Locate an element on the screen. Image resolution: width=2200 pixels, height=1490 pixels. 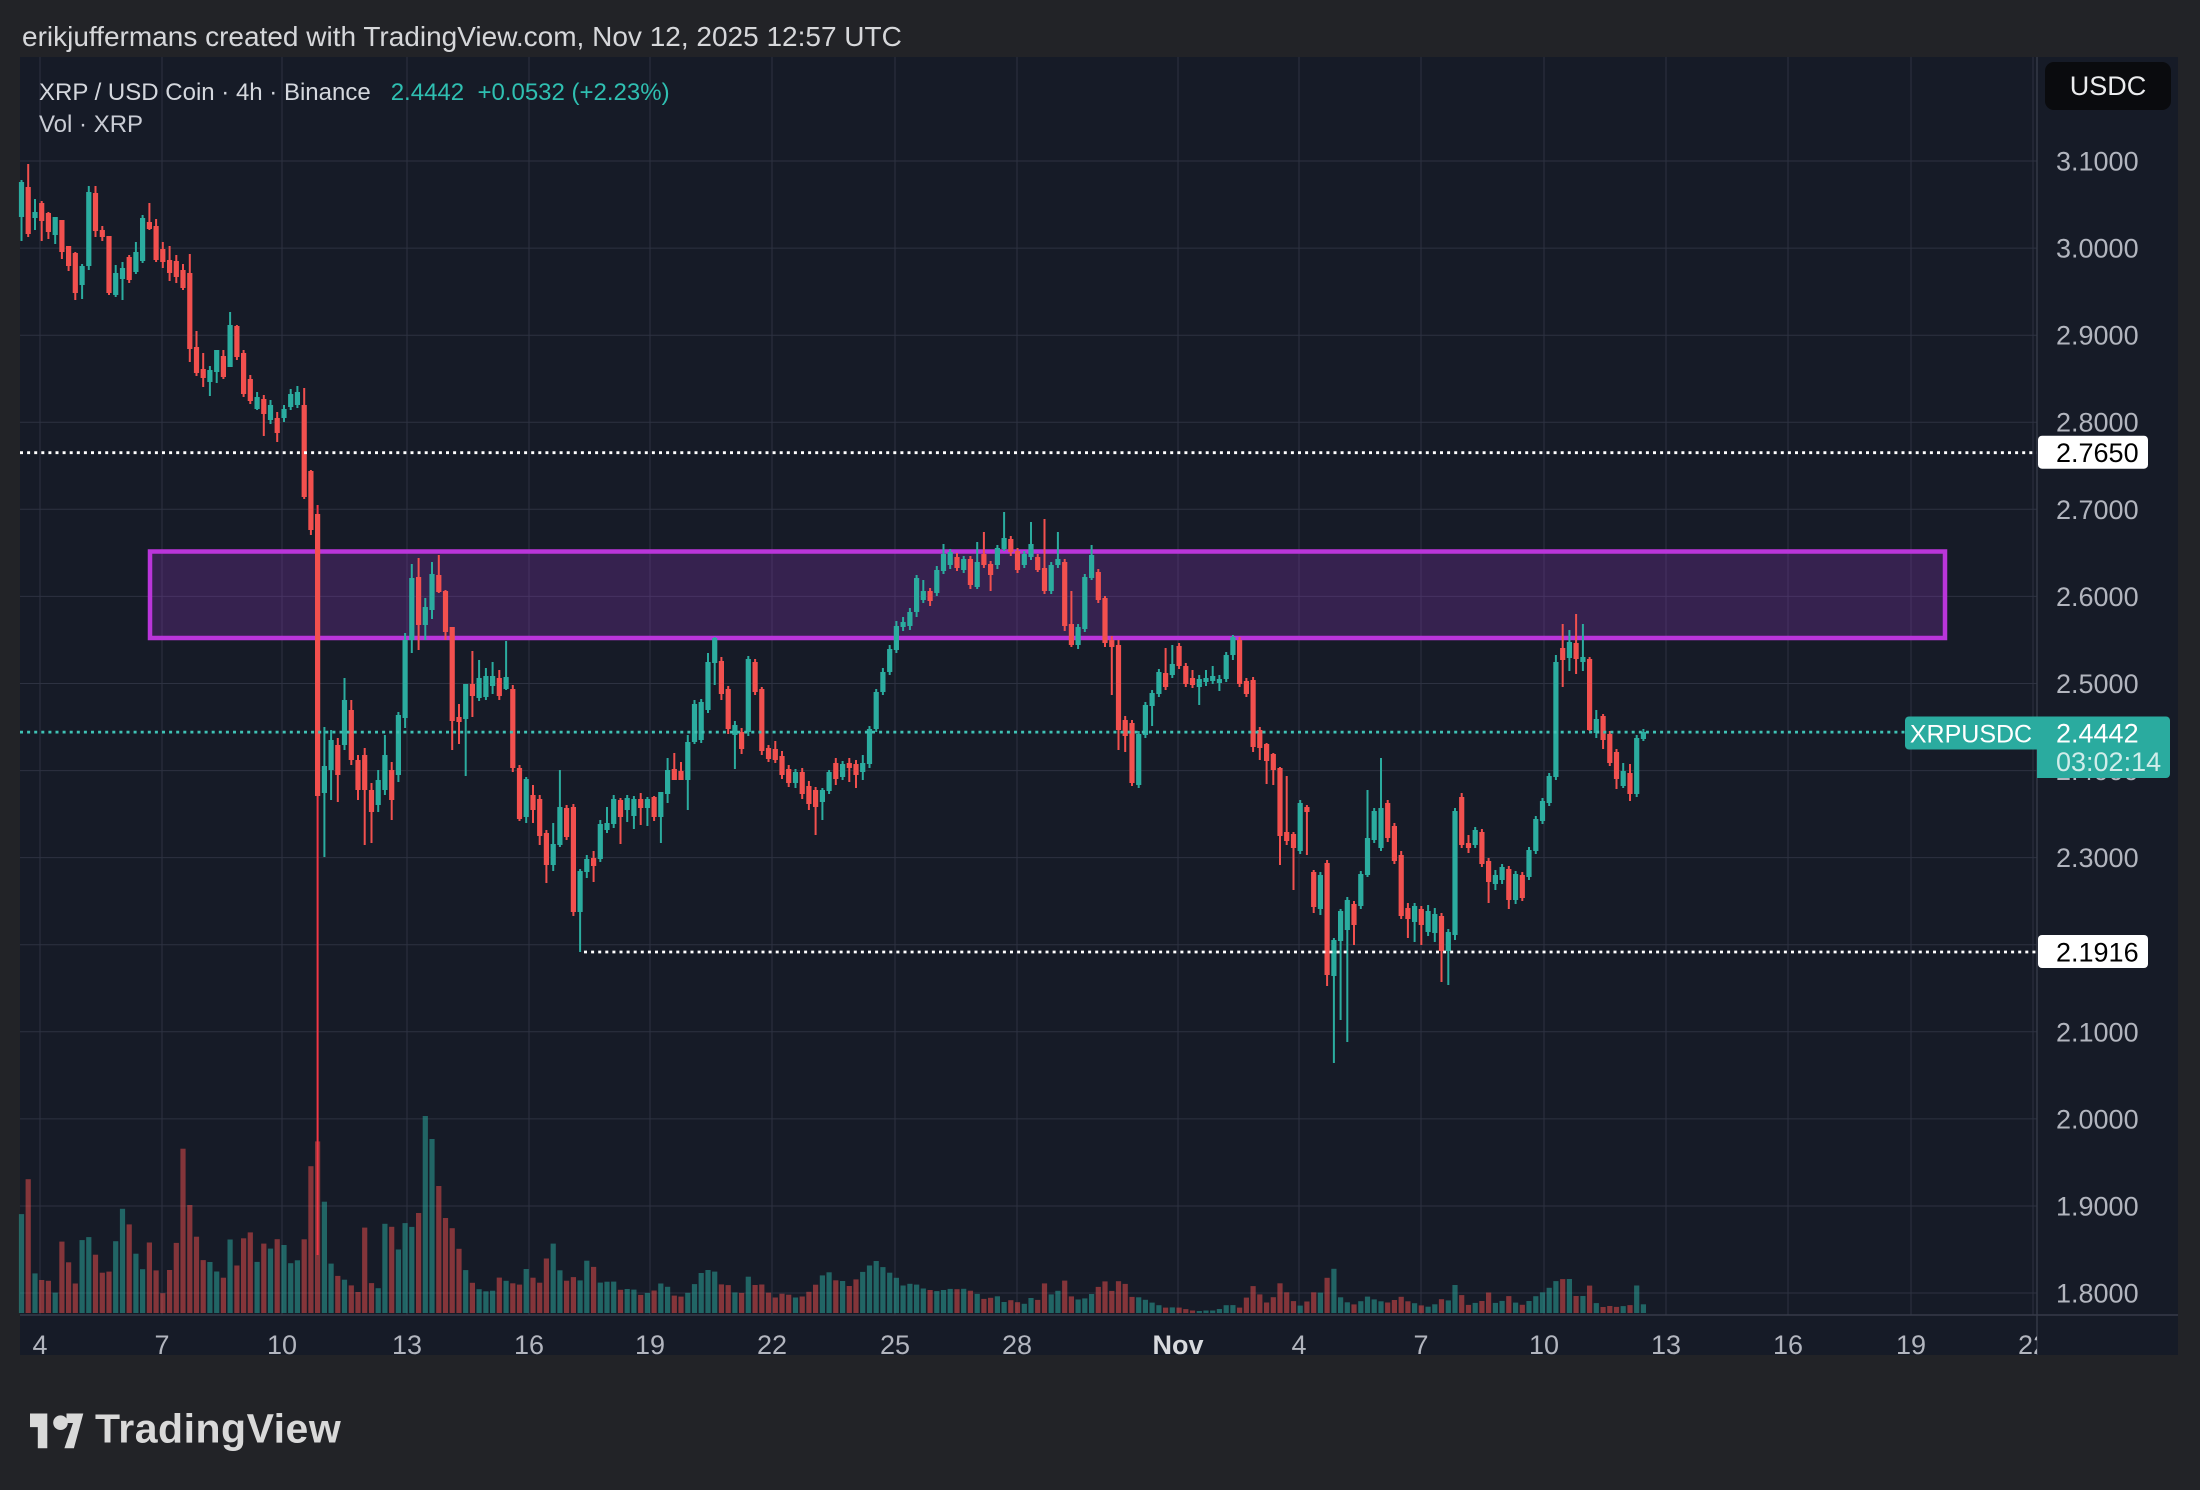
svg-text: 2.8000 is located at coordinates (2097, 423).